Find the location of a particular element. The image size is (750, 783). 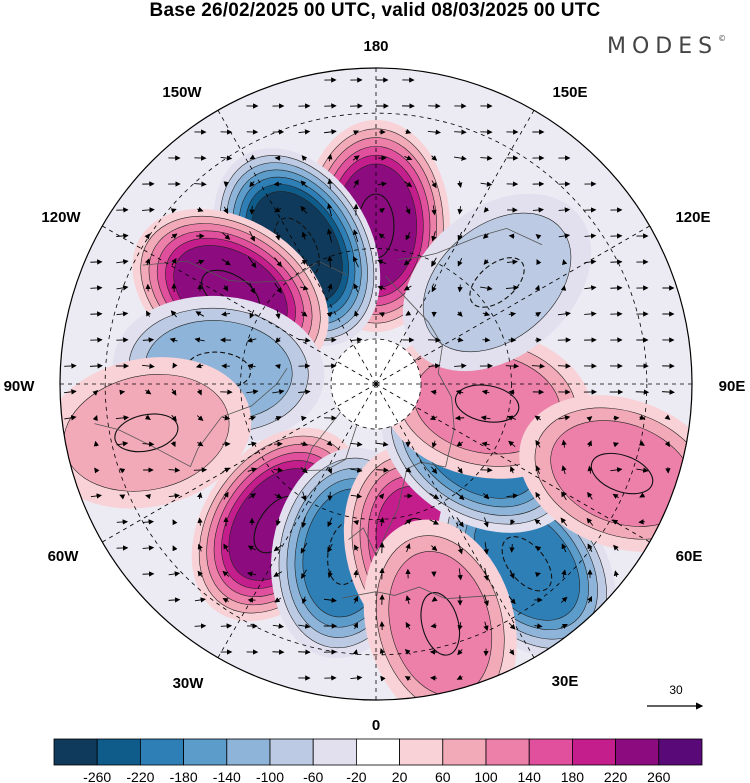

vector-reference-label: 30 is located at coordinates (676, 690).